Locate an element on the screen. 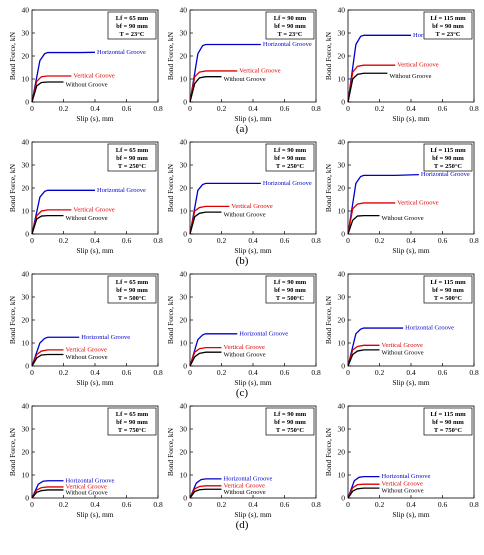 This screenshot has width=484, height=555. row-caption: (d) is located at coordinates (242, 525).